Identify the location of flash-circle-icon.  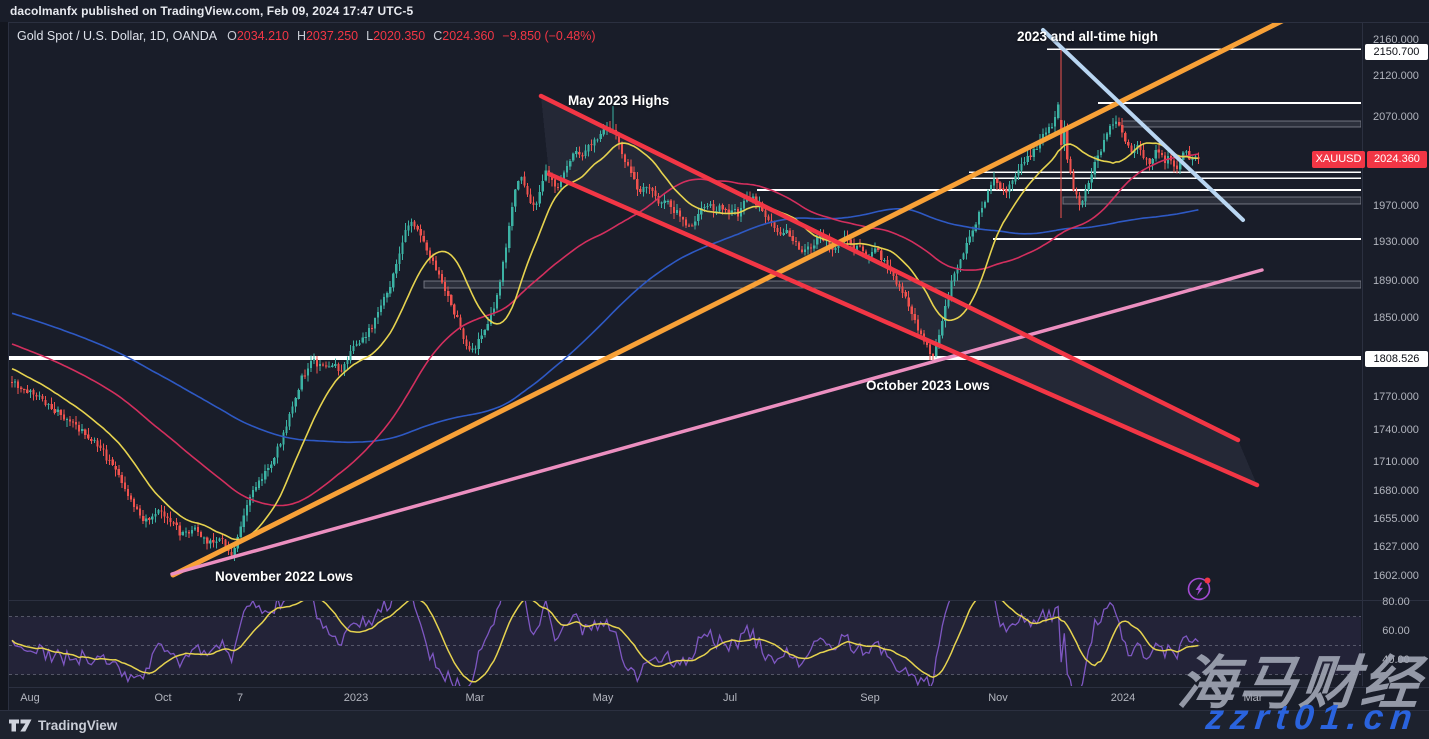
(1199, 589).